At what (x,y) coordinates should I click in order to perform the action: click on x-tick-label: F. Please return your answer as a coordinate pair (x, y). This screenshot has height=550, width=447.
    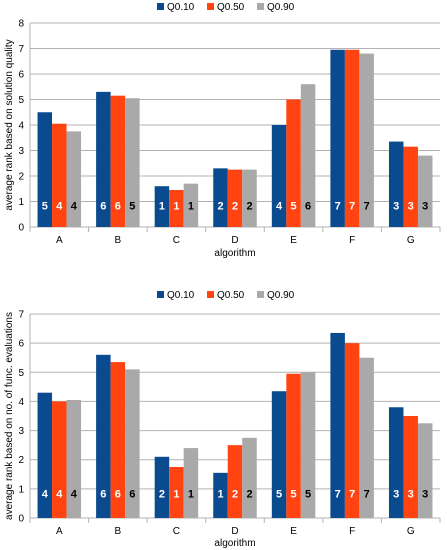
    Looking at the image, I should click on (352, 240).